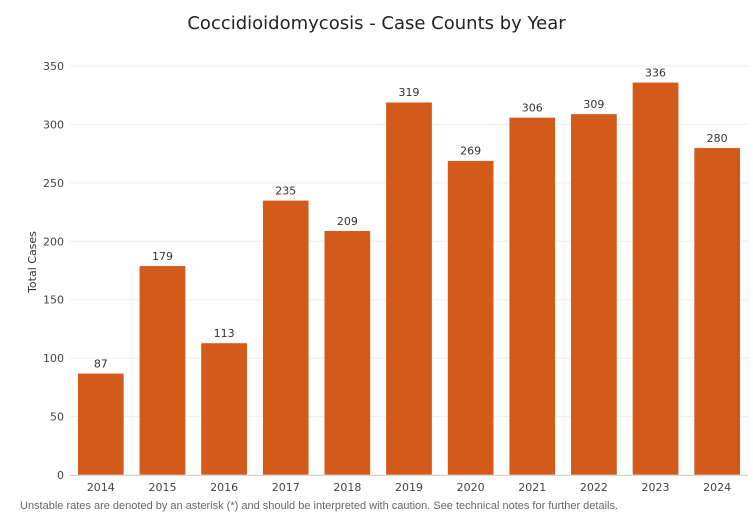 The image size is (753, 519). What do you see at coordinates (53, 300) in the screenshot?
I see `y-tick-label: 150` at bounding box center [53, 300].